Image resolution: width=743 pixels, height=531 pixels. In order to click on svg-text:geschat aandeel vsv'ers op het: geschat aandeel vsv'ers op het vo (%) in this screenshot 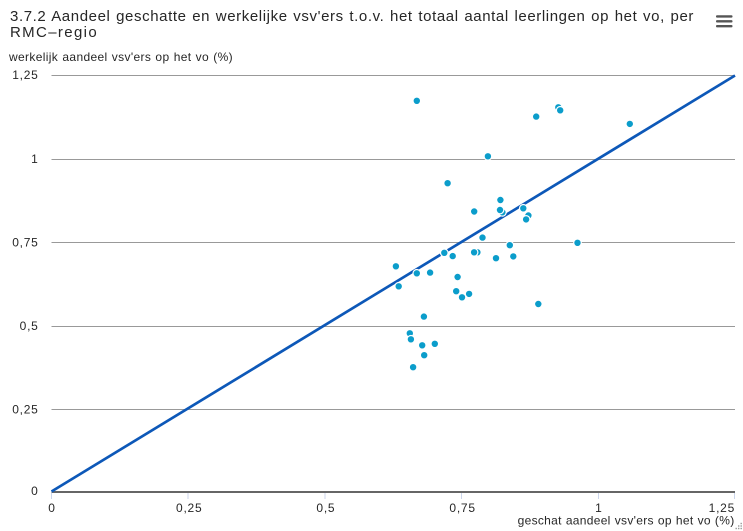, I will do `click(626, 520)`.